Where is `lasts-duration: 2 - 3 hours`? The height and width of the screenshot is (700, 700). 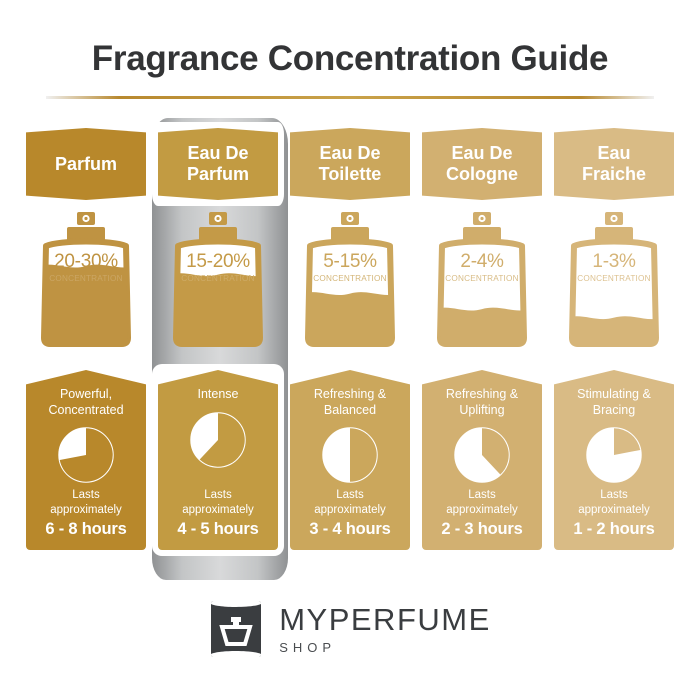 lasts-duration: 2 - 3 hours is located at coordinates (482, 529).